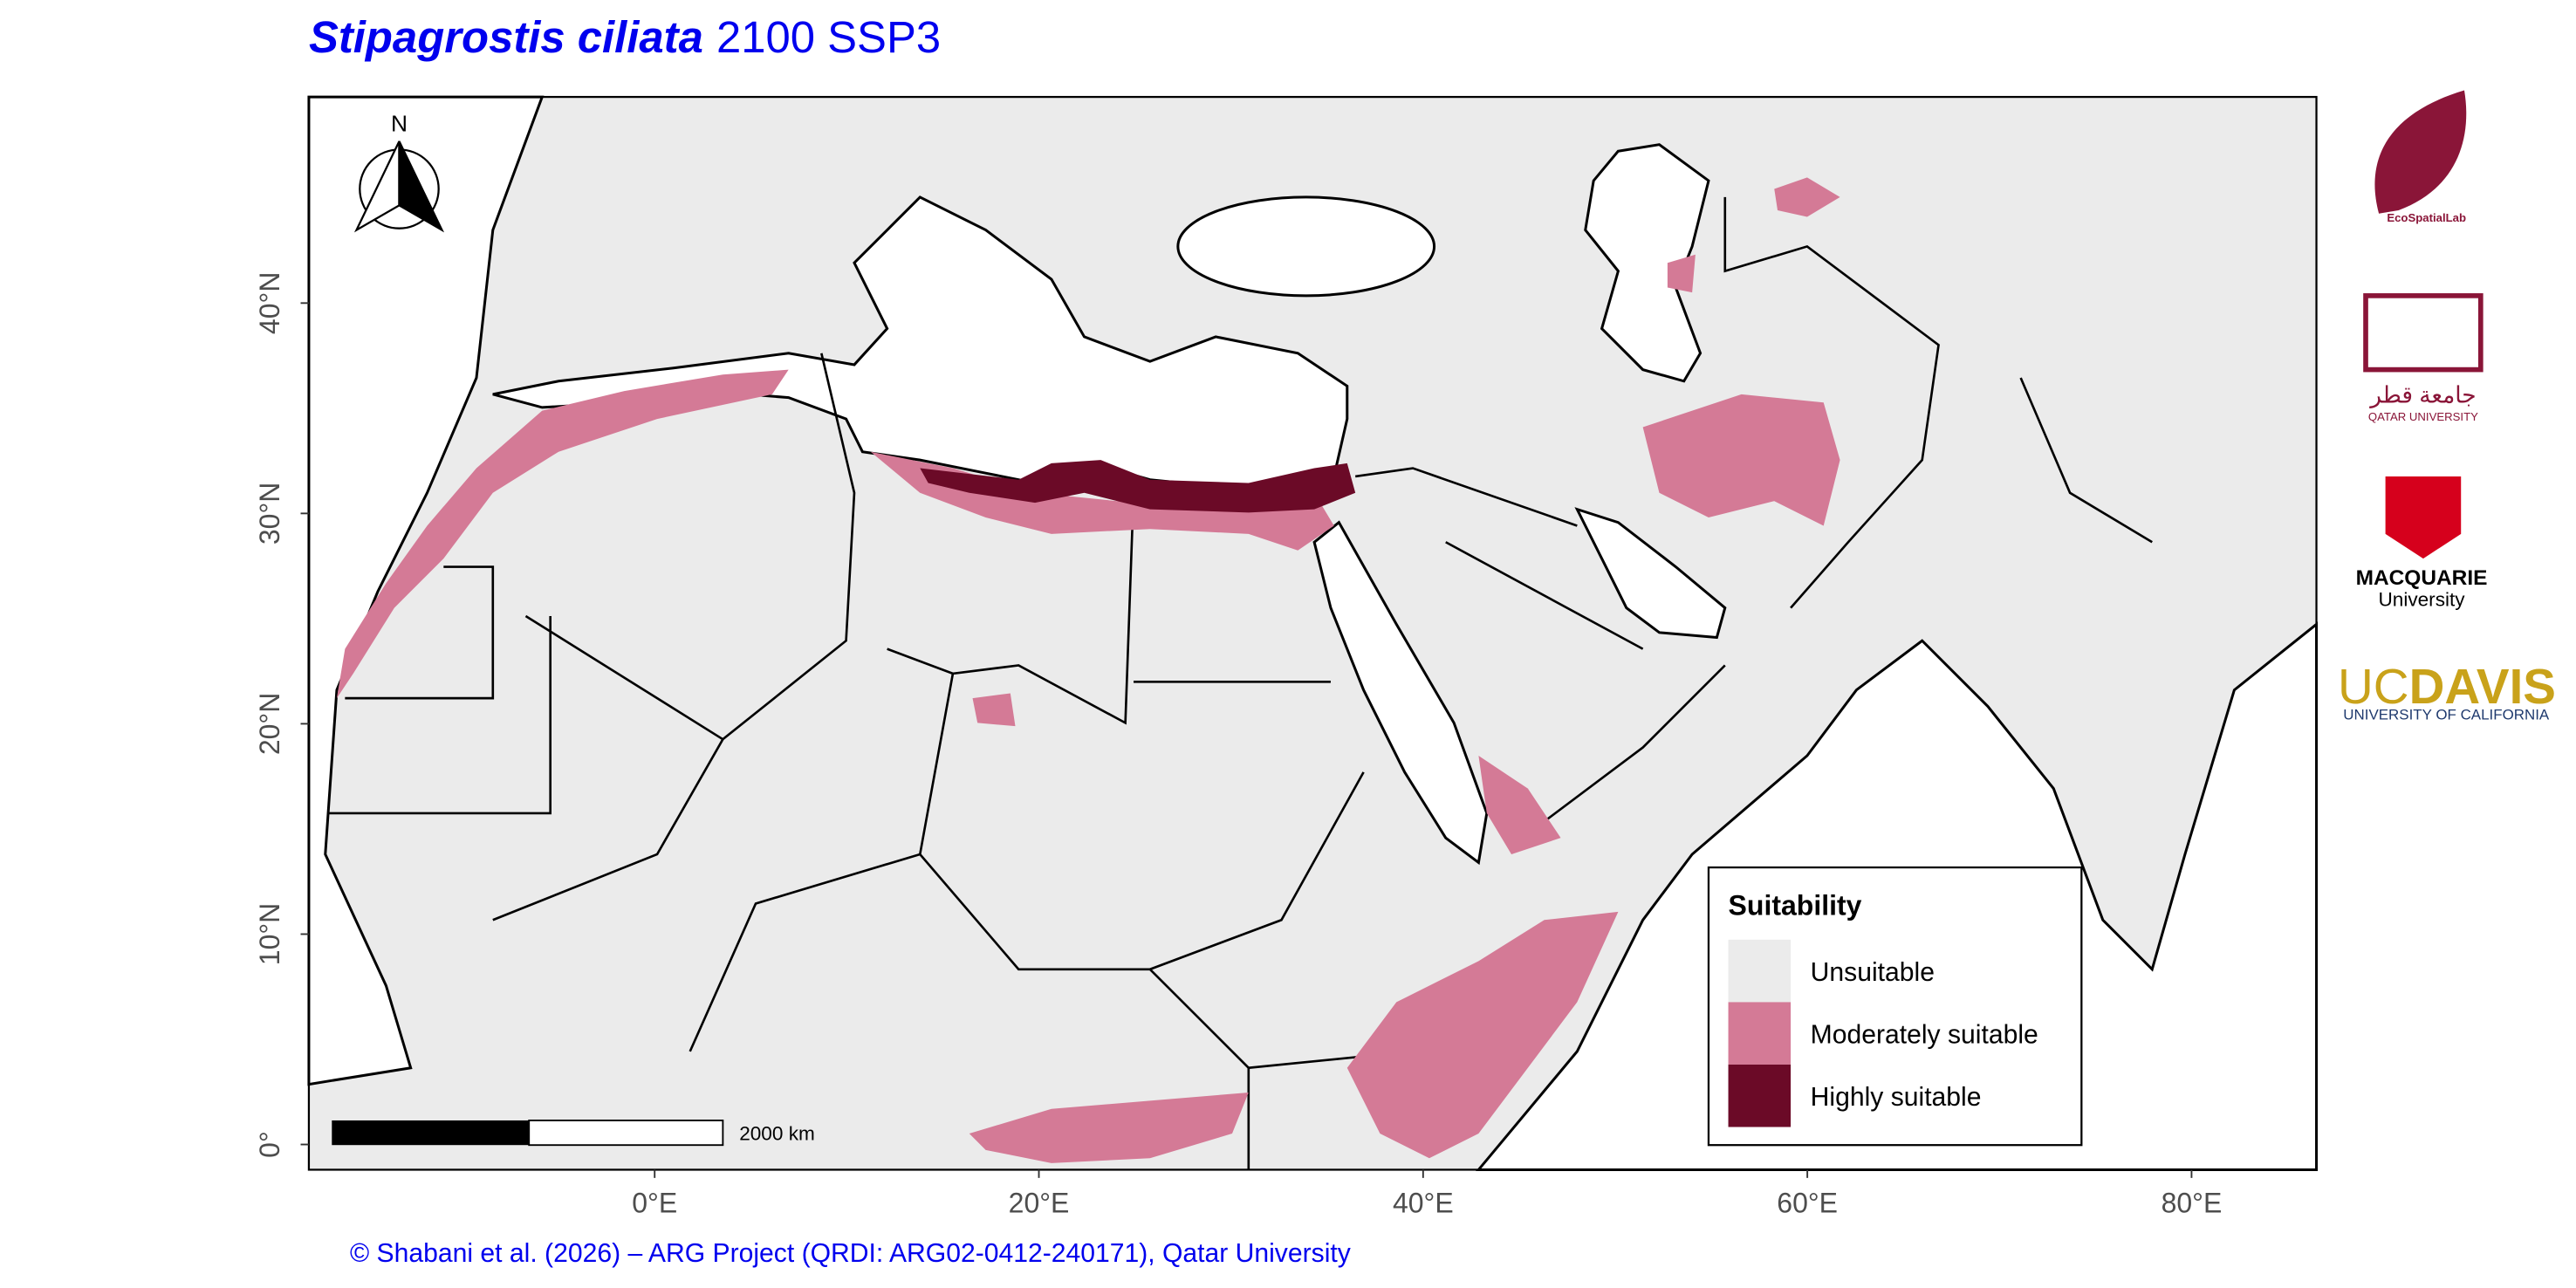 Image resolution: width=2576 pixels, height=1288 pixels. I want to click on legend-label: Unsuitable, so click(1873, 972).